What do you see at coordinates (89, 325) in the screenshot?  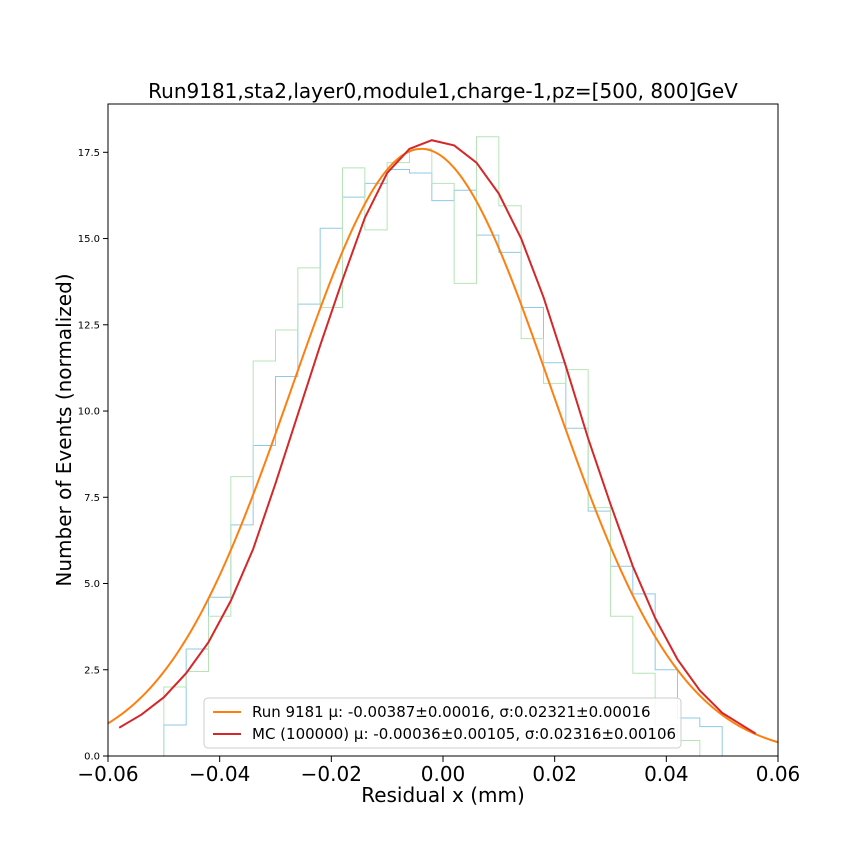 I see `y-tick-label: 12.5` at bounding box center [89, 325].